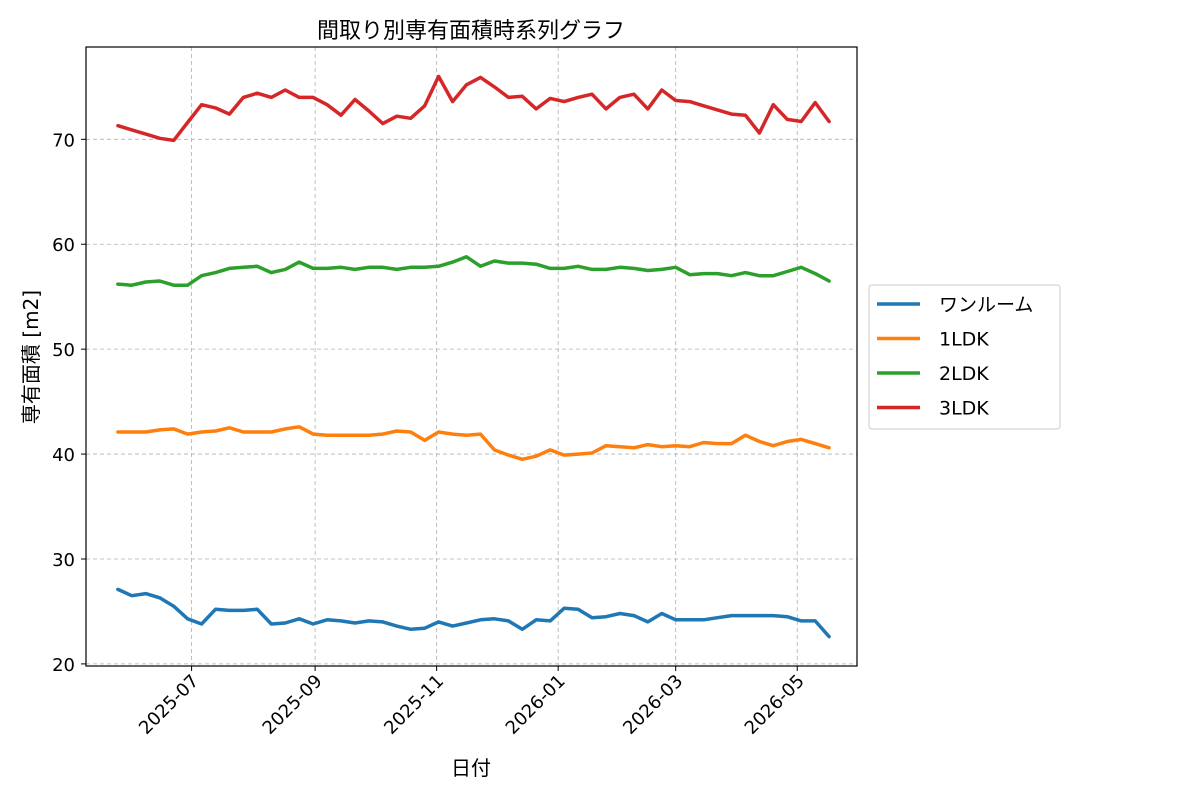 The width and height of the screenshot is (1200, 800). I want to click on y-axis-title: 専有面積 [m2], so click(31, 357).